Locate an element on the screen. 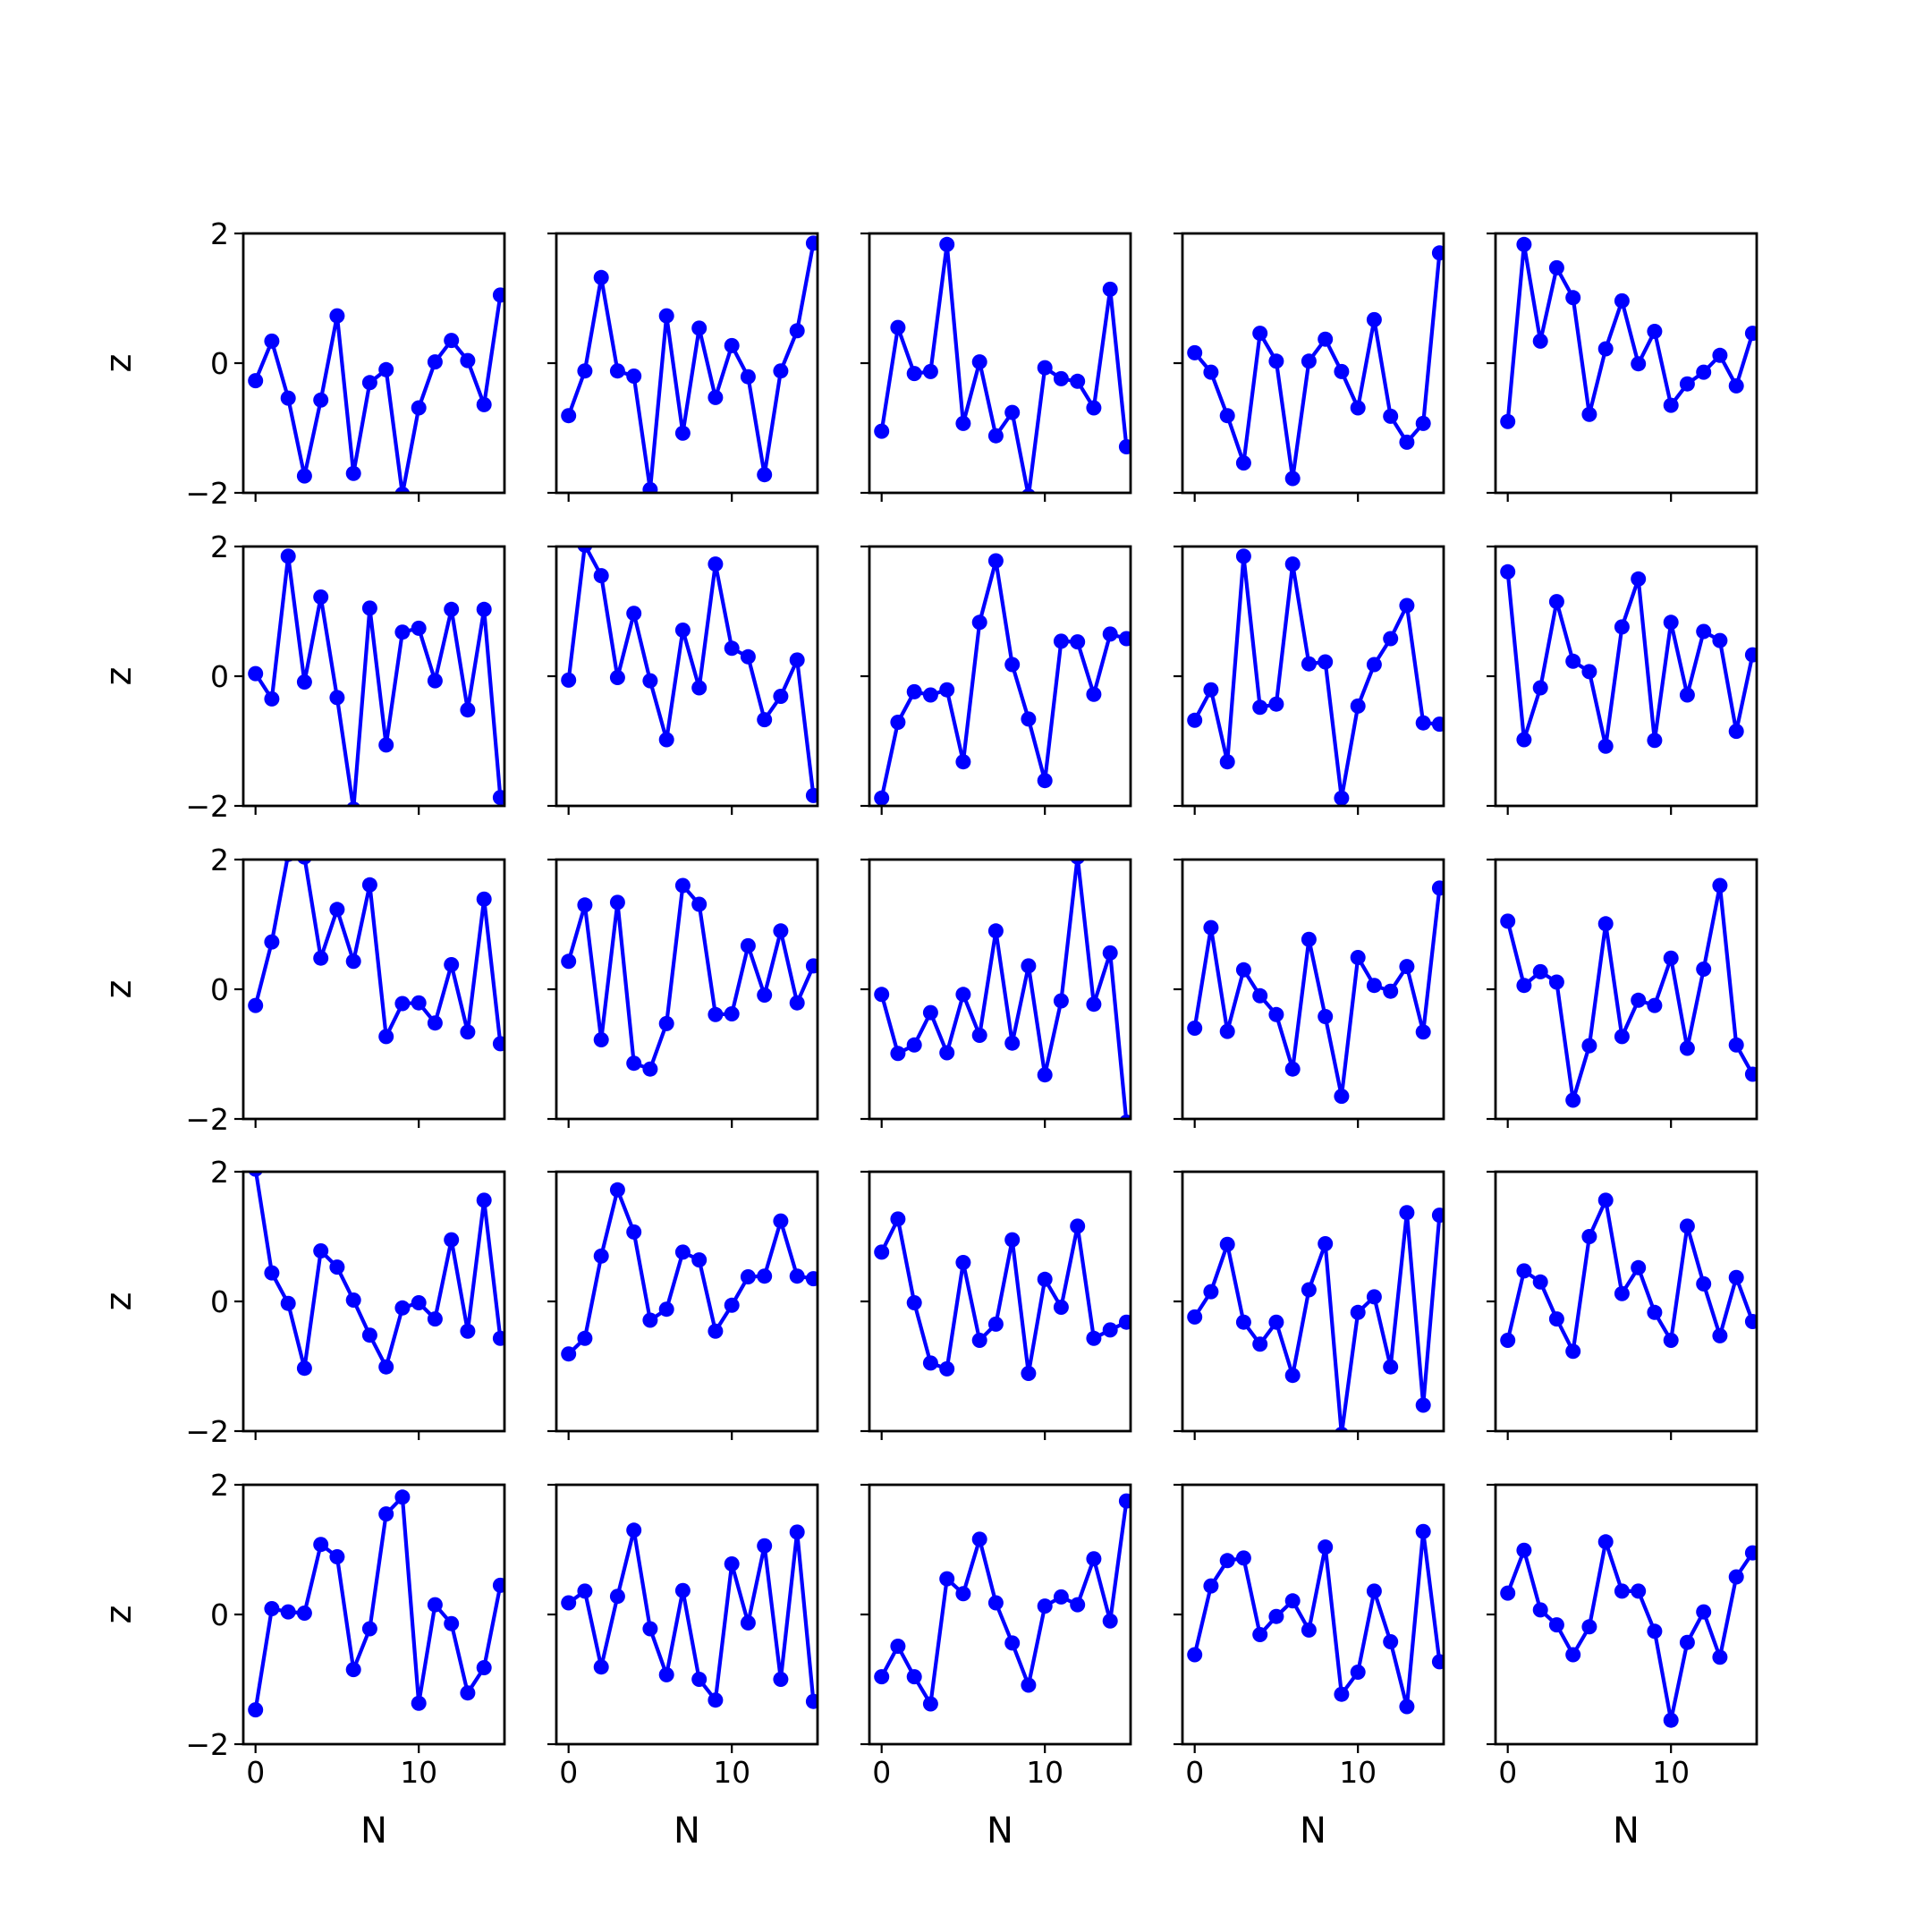 This screenshot has width=1932, height=1932. y-tick-label: −2 is located at coordinates (207, 806).